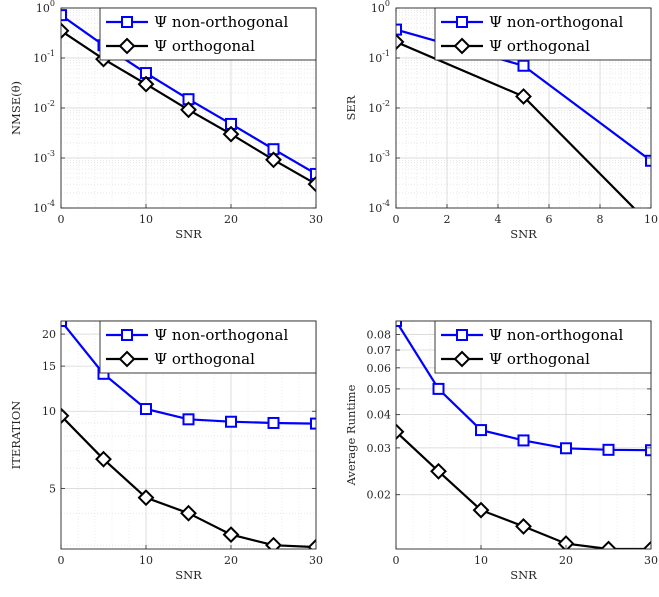  I want to click on y-tick-label: 15, so click(49, 366).